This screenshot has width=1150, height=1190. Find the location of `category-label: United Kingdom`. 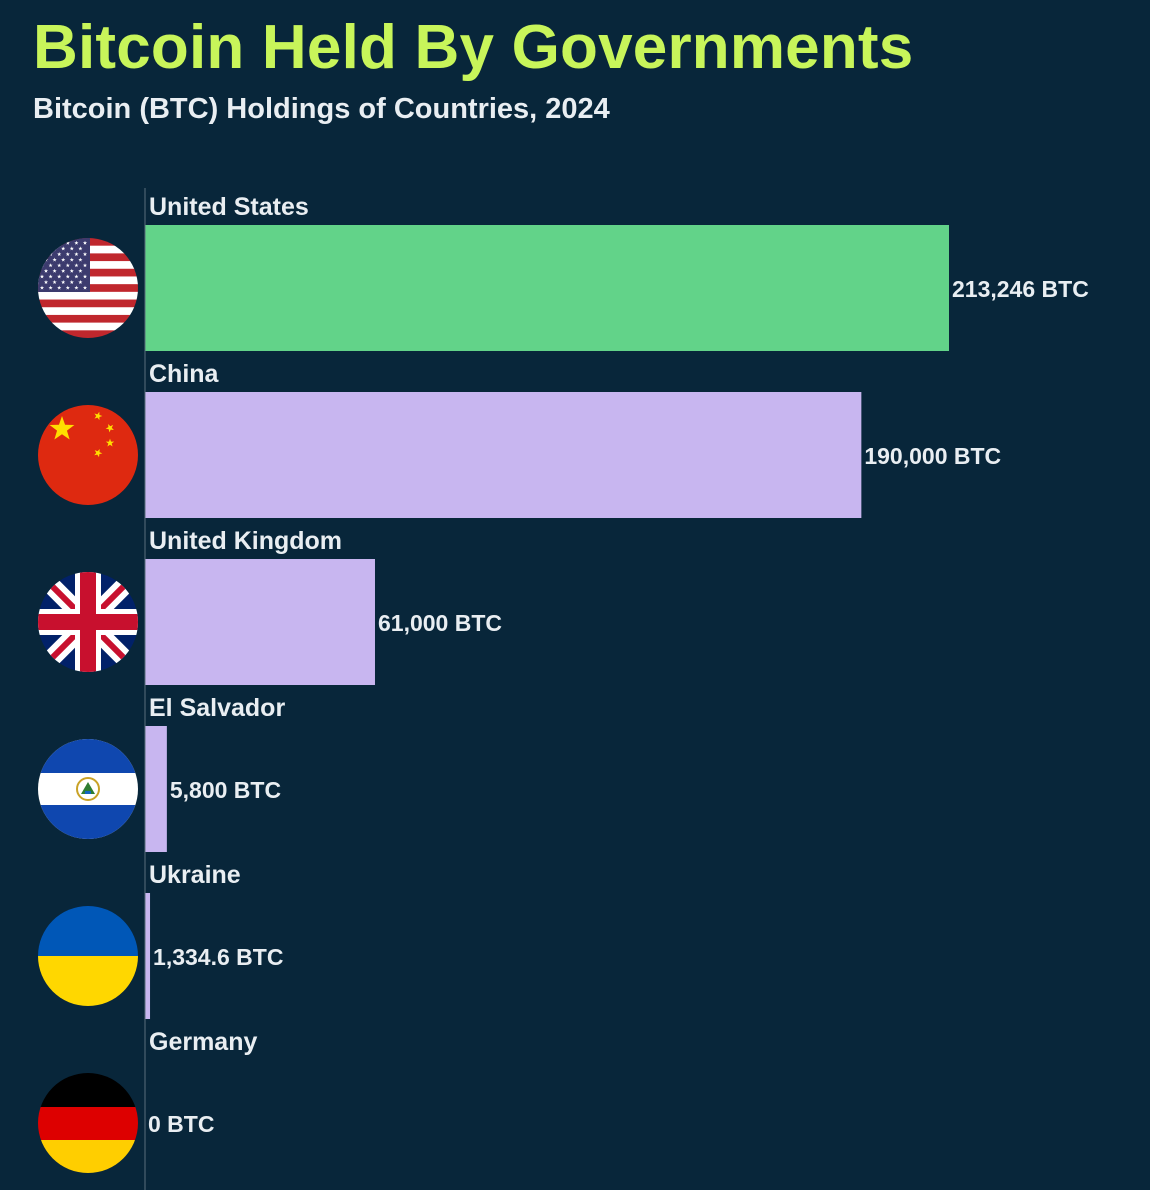

category-label: United Kingdom is located at coordinates (245, 541).